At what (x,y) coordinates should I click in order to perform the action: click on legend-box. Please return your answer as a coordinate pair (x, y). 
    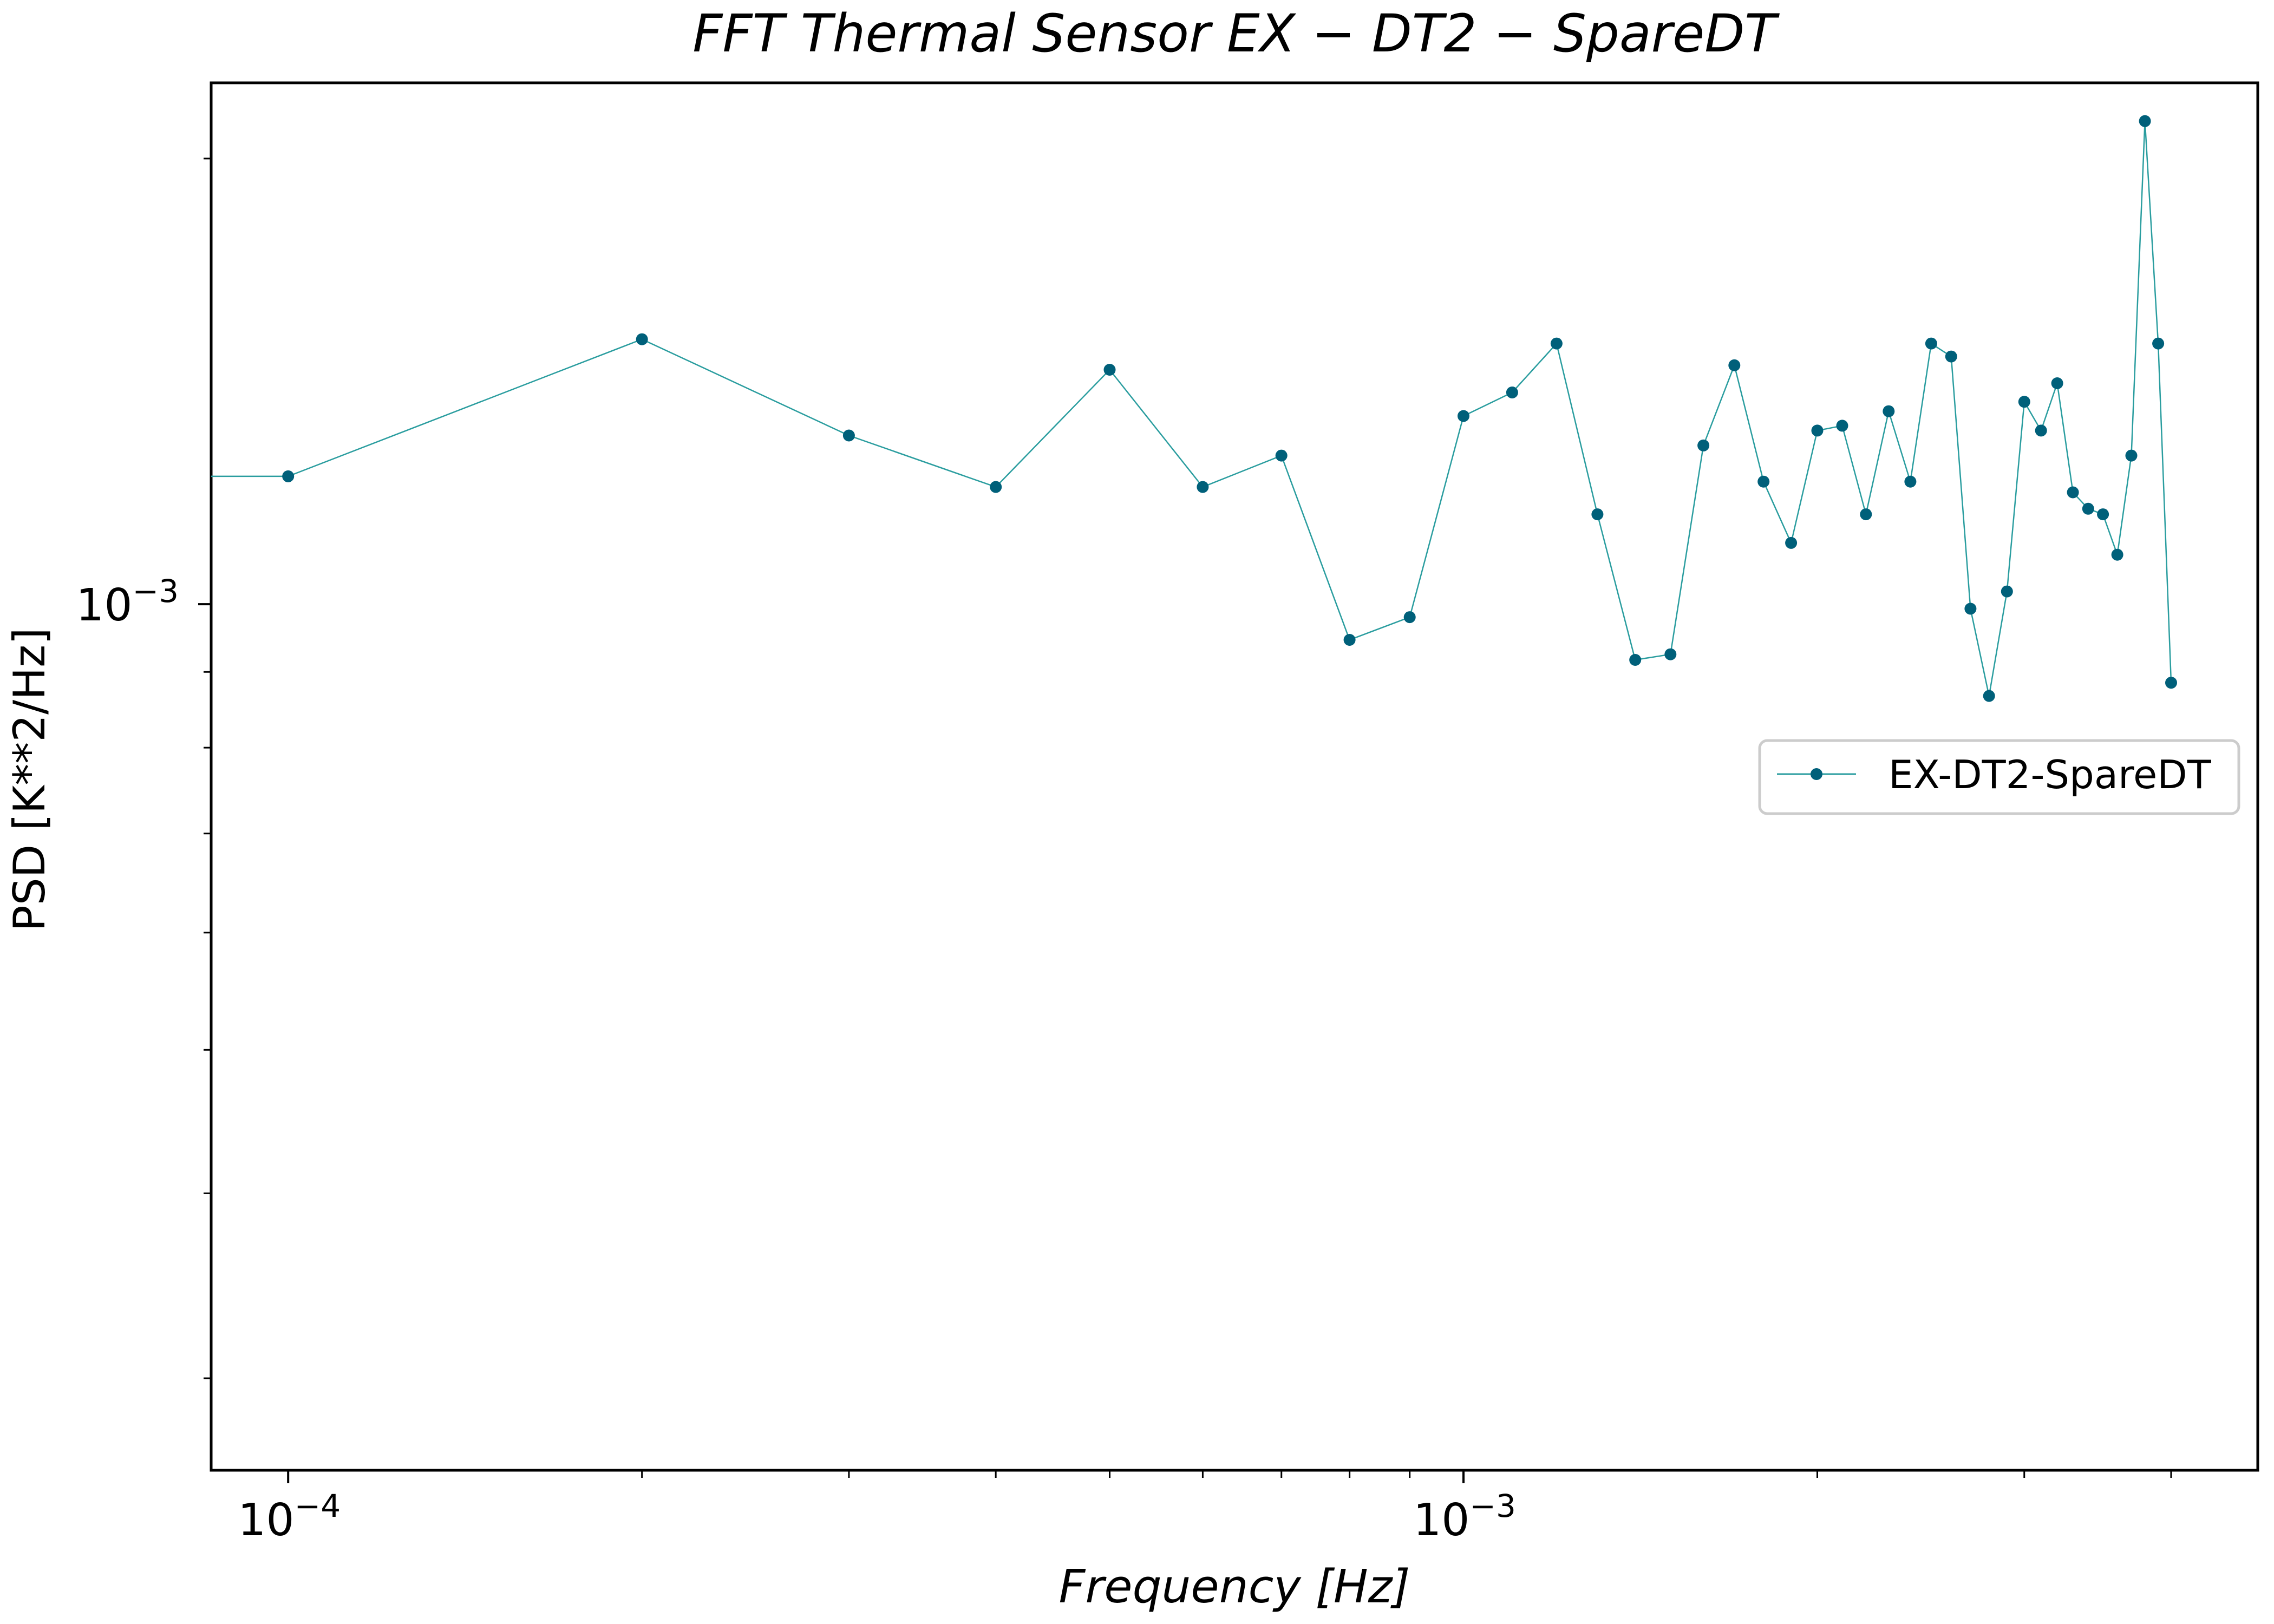
    Looking at the image, I should click on (1999, 777).